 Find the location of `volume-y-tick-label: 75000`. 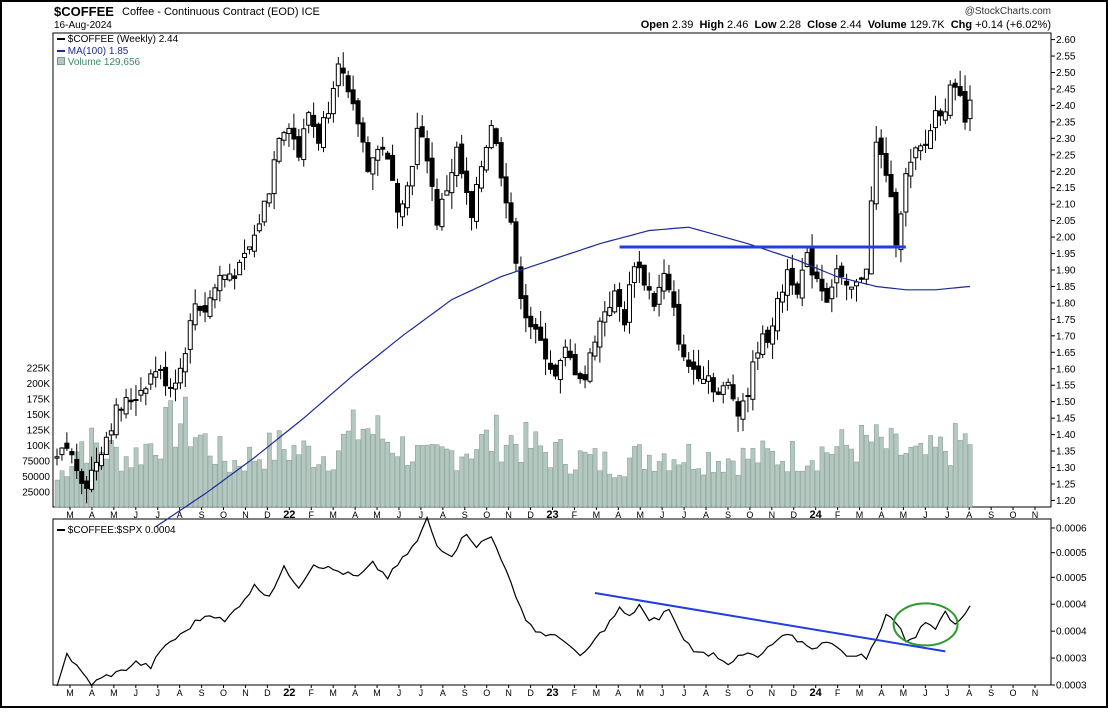

volume-y-tick-label: 75000 is located at coordinates (36, 462).